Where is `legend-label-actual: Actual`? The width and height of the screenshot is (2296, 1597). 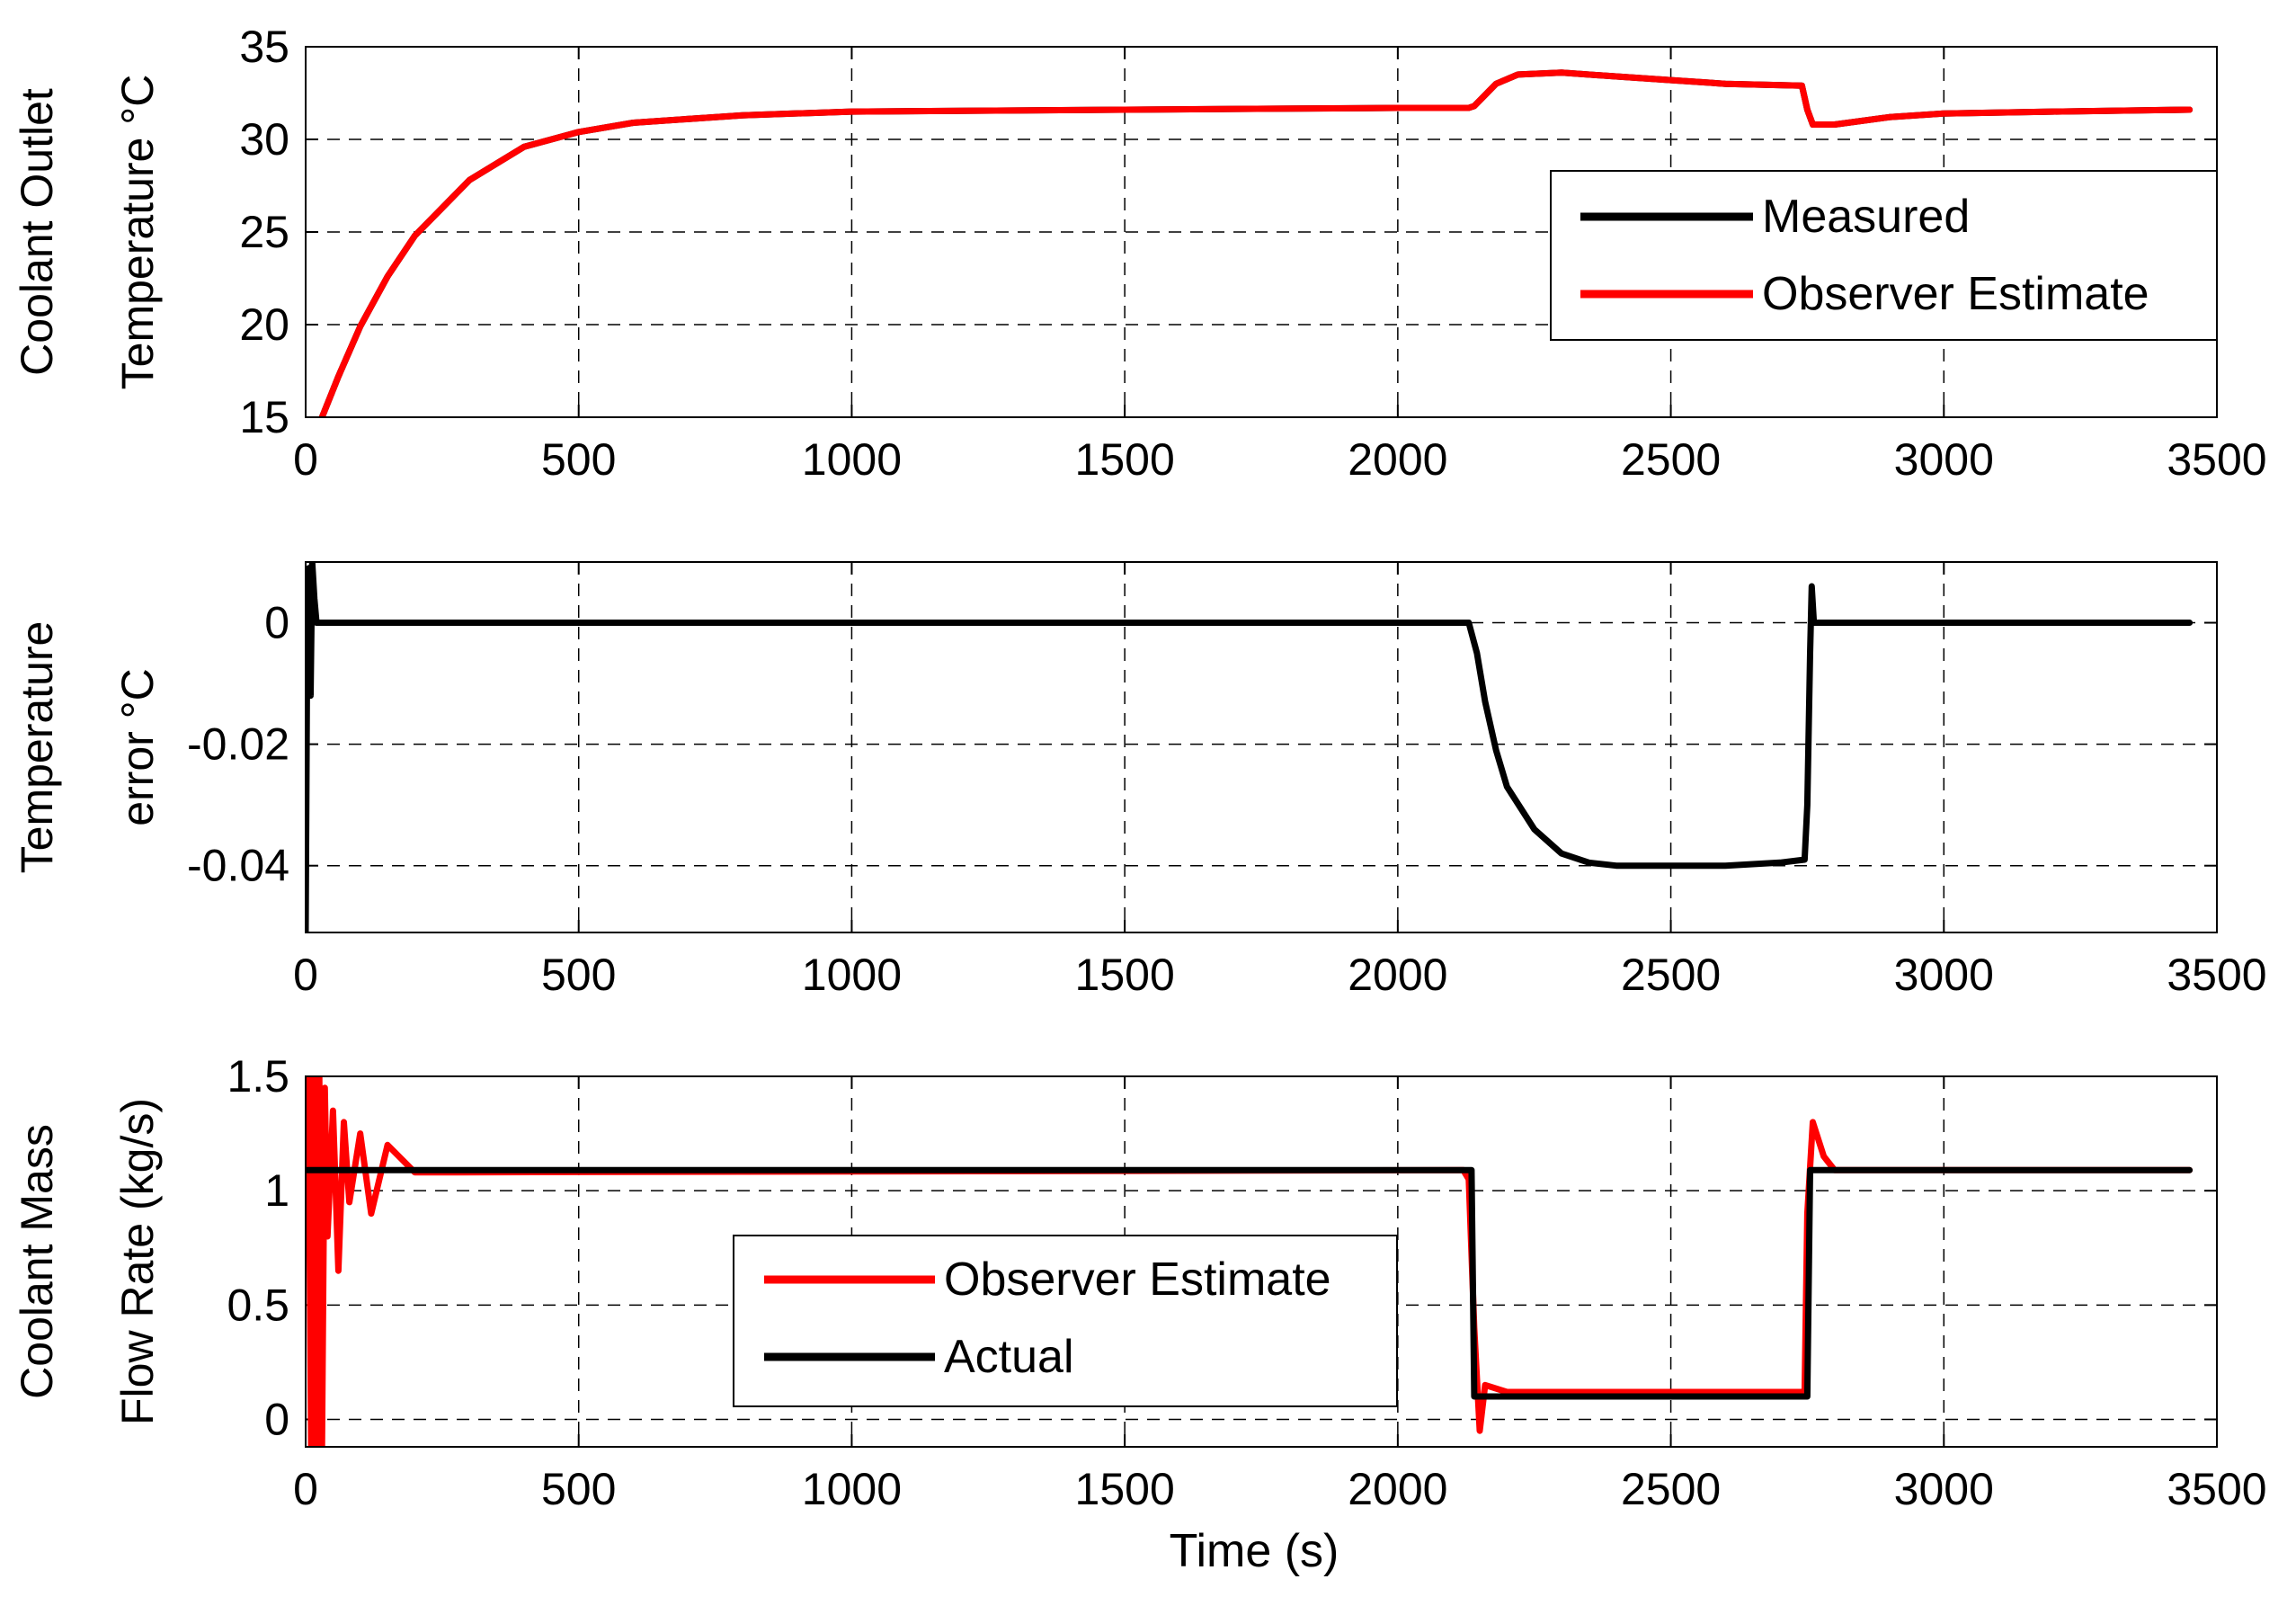 legend-label-actual: Actual is located at coordinates (1009, 1357).